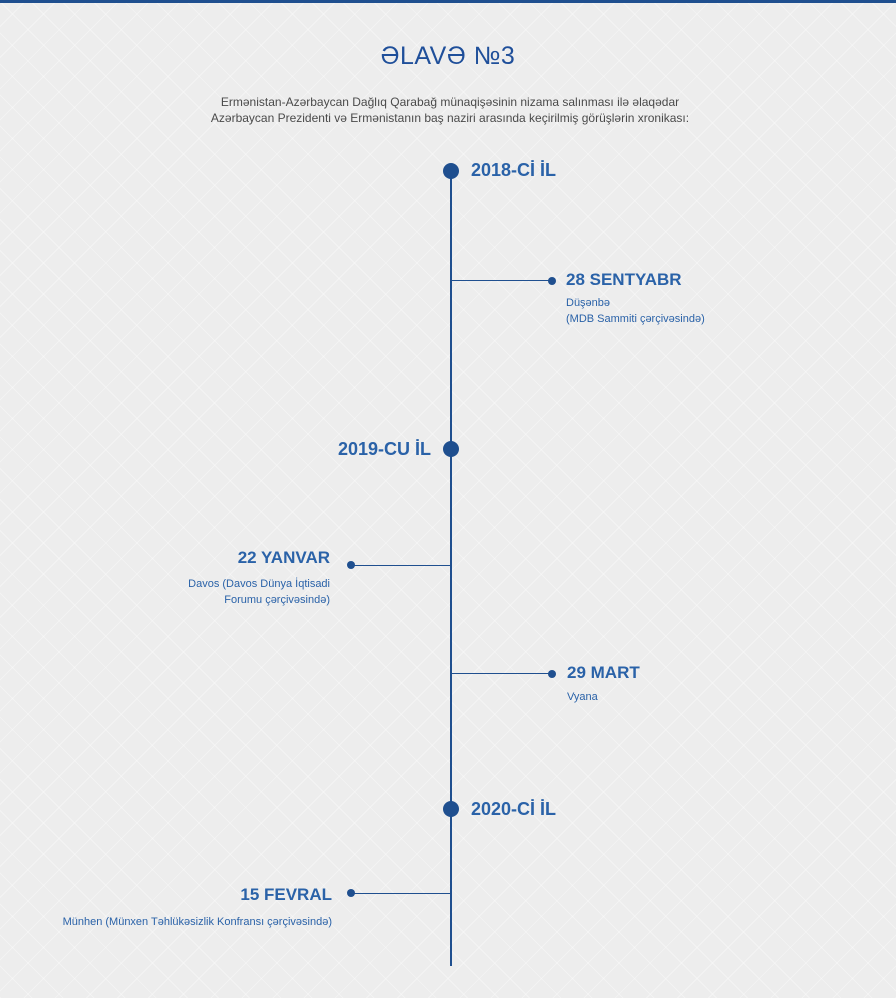  What do you see at coordinates (283, 557) in the screenshot?
I see `event-date-22-yanvar: 22 YANVAR` at bounding box center [283, 557].